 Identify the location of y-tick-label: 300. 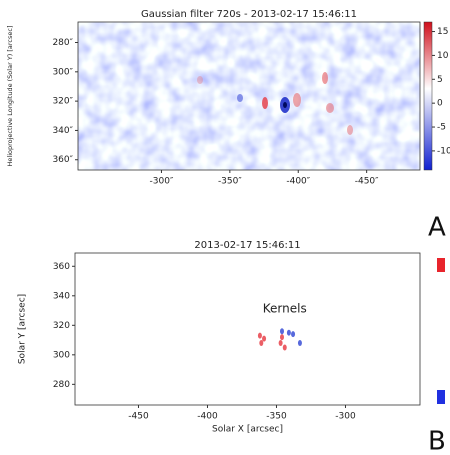
(61, 355).